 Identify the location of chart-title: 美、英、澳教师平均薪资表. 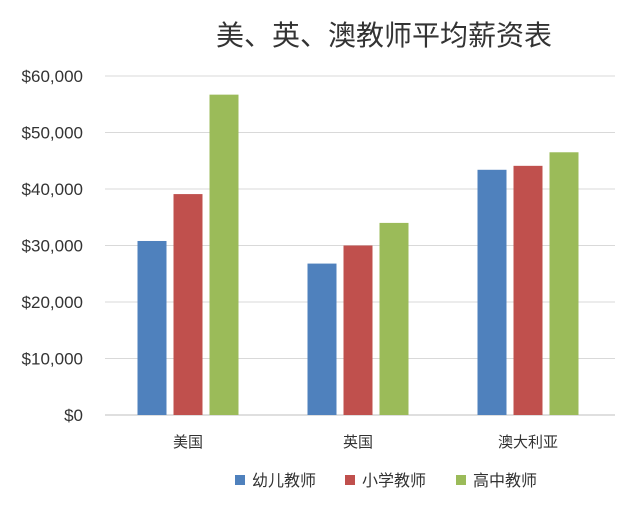
(384, 35).